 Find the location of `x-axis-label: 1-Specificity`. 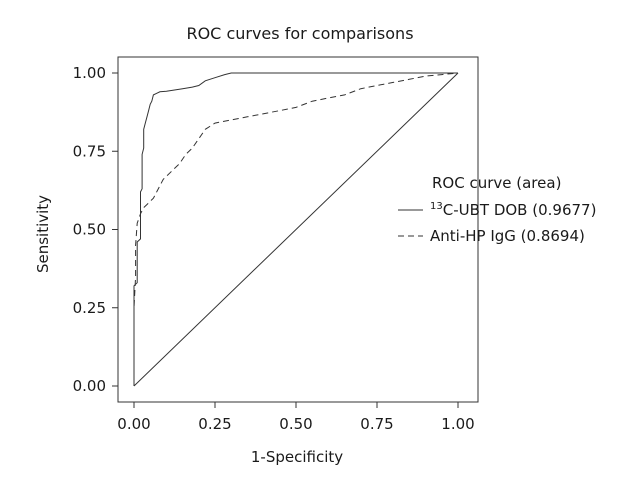

x-axis-label: 1-Specificity is located at coordinates (297, 457).